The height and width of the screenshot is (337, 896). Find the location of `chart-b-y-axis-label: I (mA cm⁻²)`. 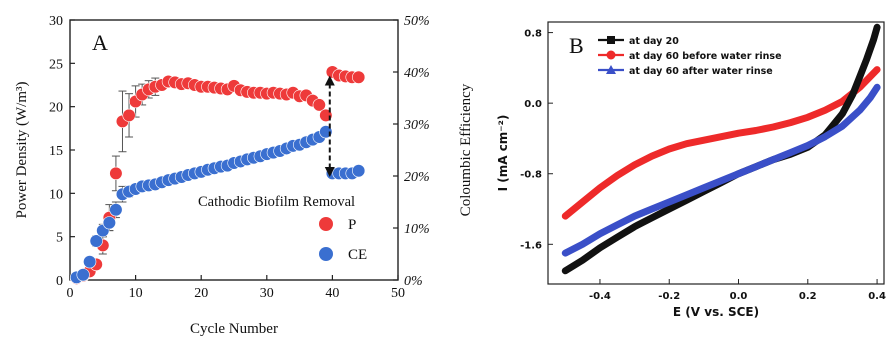

chart-b-y-axis-label: I (mA cm⁻²) is located at coordinates (503, 153).